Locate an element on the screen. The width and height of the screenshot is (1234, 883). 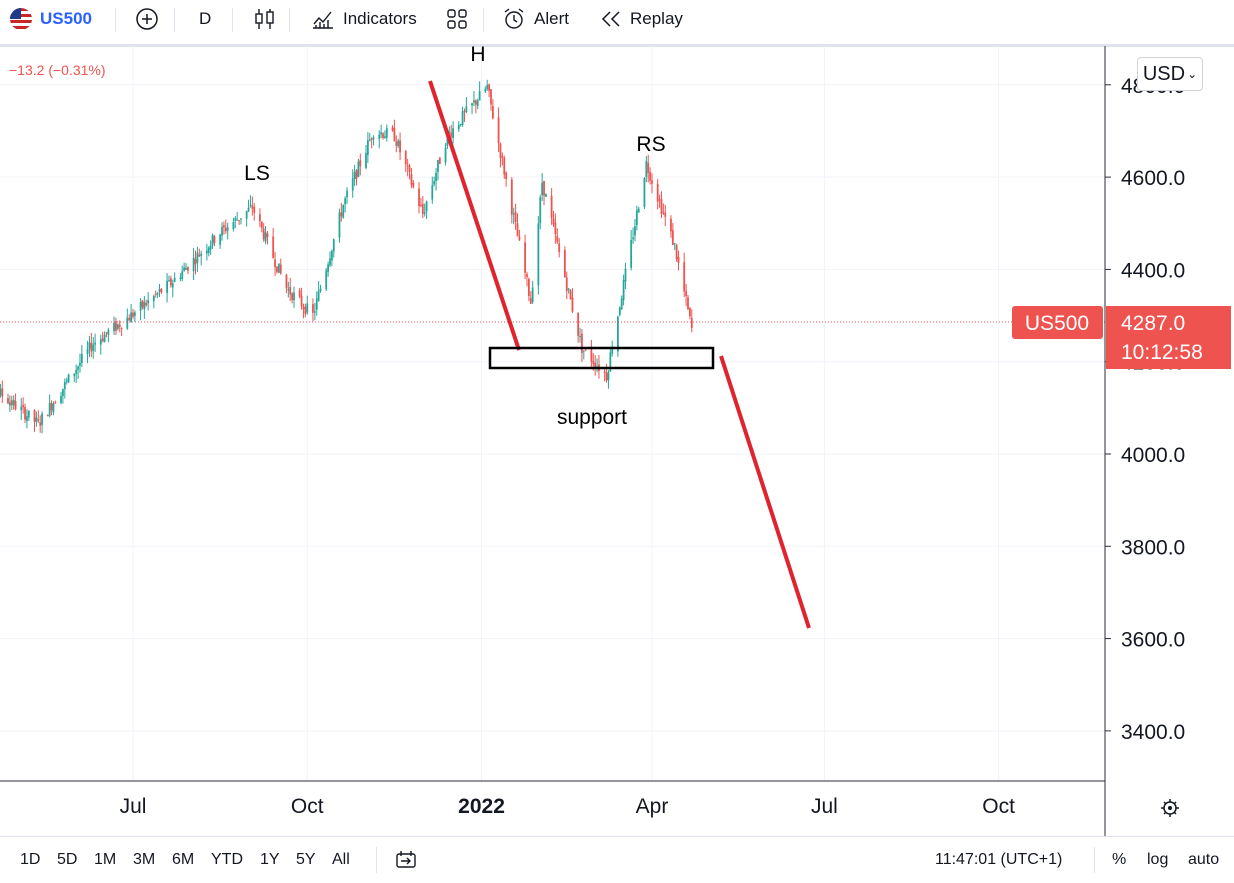
projection-trendline is located at coordinates (765, 492).